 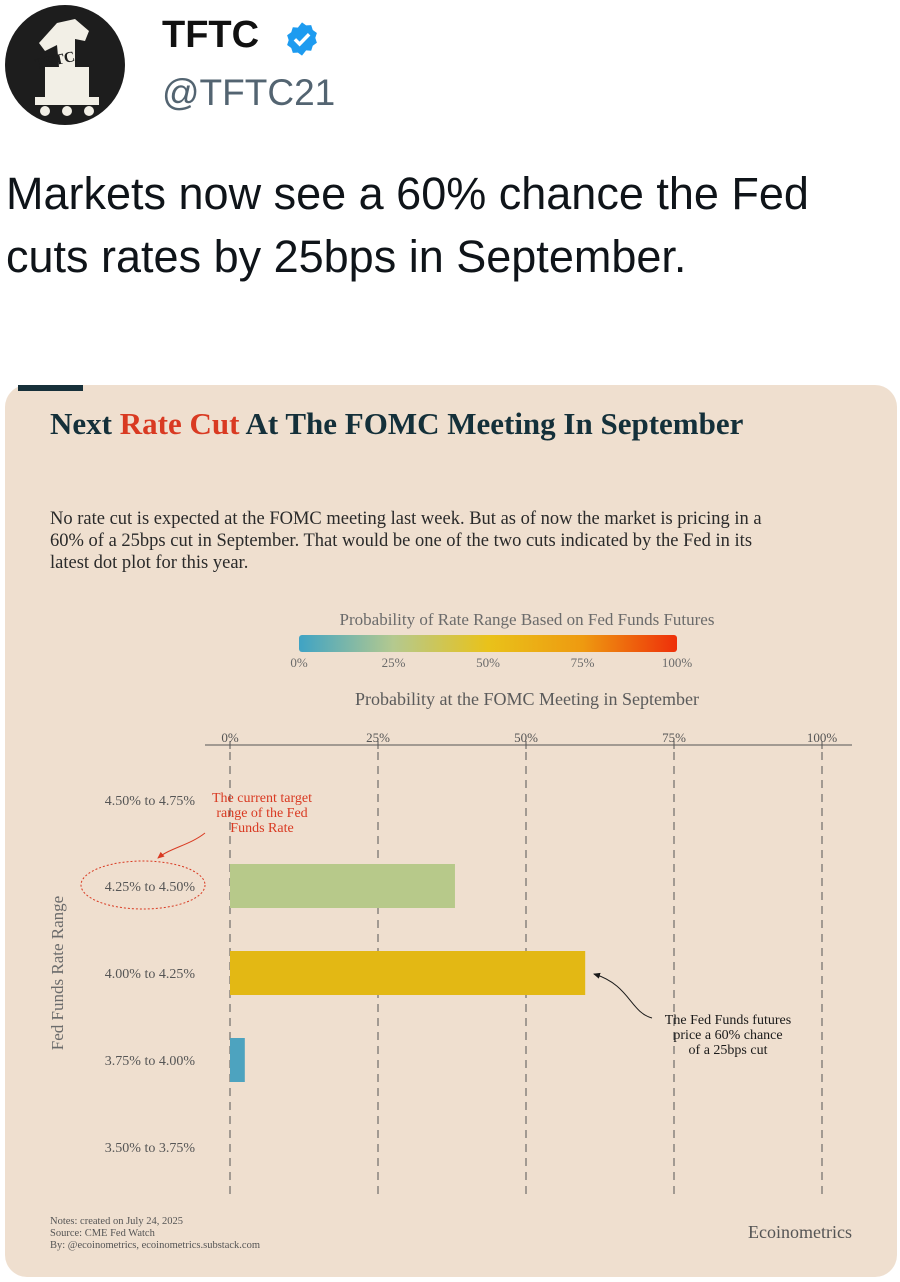 What do you see at coordinates (677, 662) in the screenshot?
I see `legend-tick-label: 100%` at bounding box center [677, 662].